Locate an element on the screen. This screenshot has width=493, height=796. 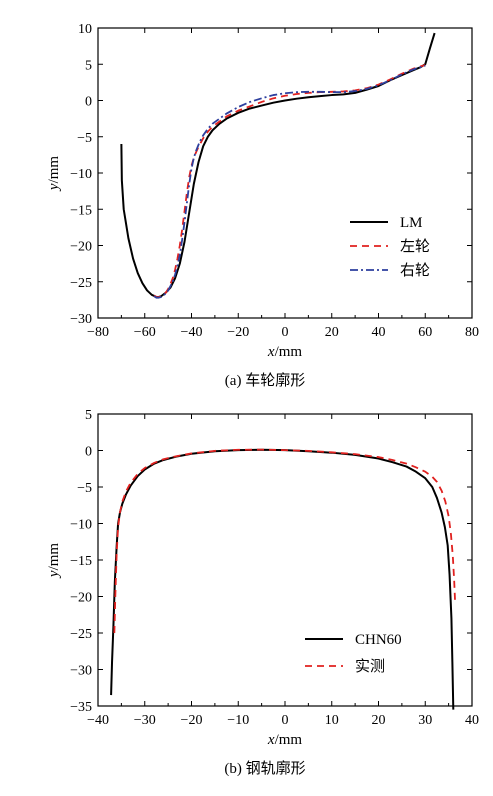
y-tick-label: 10 is located at coordinates (85, 29).